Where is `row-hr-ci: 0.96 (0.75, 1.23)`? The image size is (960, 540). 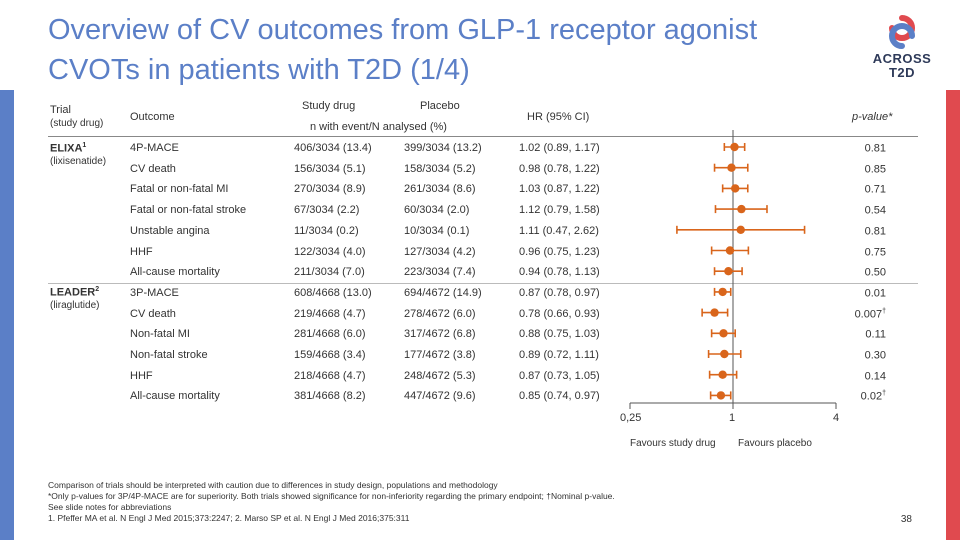
row-hr-ci: 0.96 (0.75, 1.23) is located at coordinates (559, 251).